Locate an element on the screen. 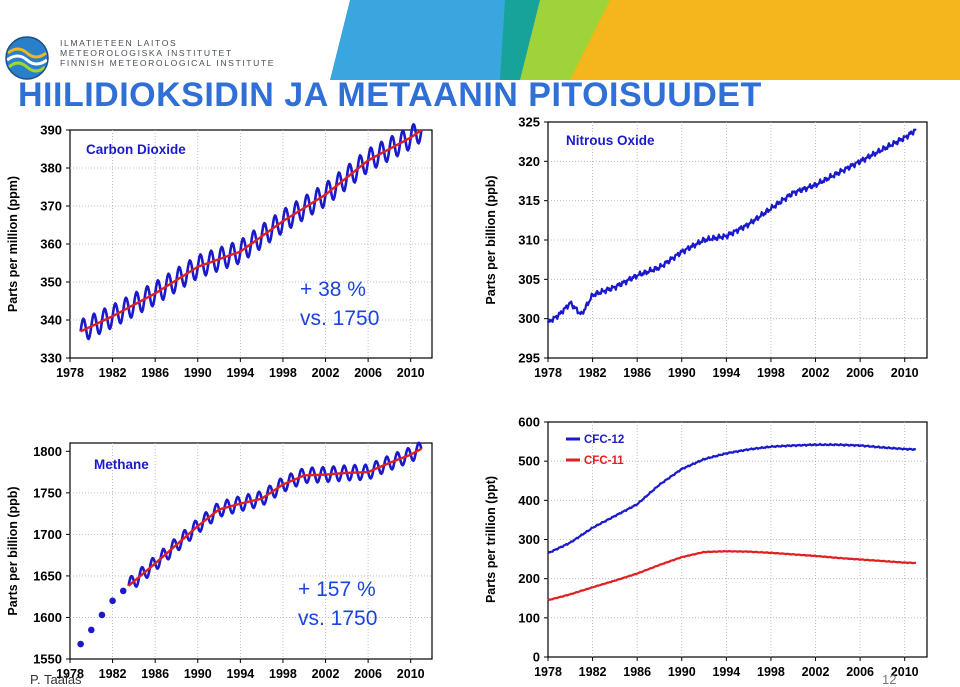  y-tick-label: 390 is located at coordinates (51, 130).